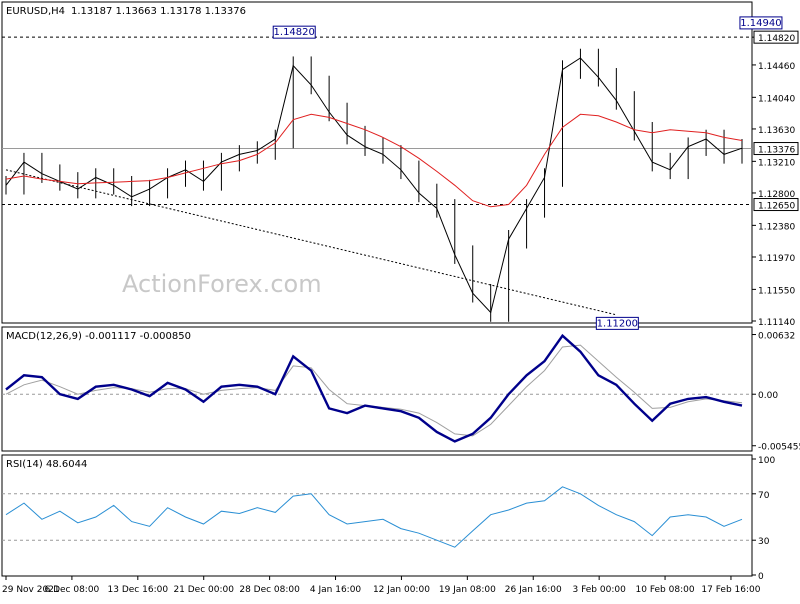 Image resolution: width=800 pixels, height=604 pixels. What do you see at coordinates (126, 11) in the screenshot?
I see `price-panel-title: EURUSD,H4 1.13187 1.13663 1.13178 1.13376` at bounding box center [126, 11].